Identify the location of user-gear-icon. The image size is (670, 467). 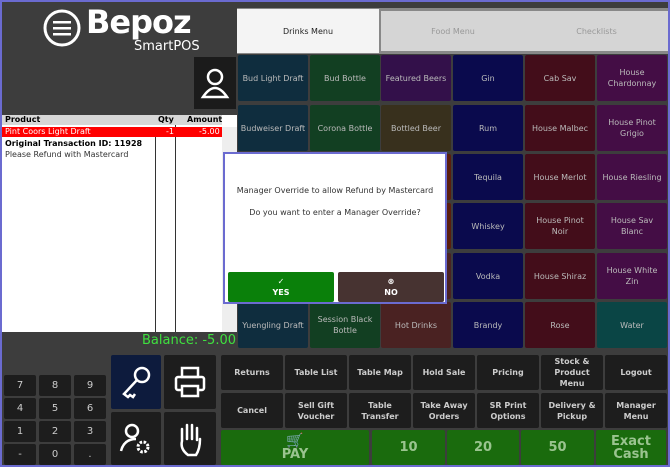
(134, 438).